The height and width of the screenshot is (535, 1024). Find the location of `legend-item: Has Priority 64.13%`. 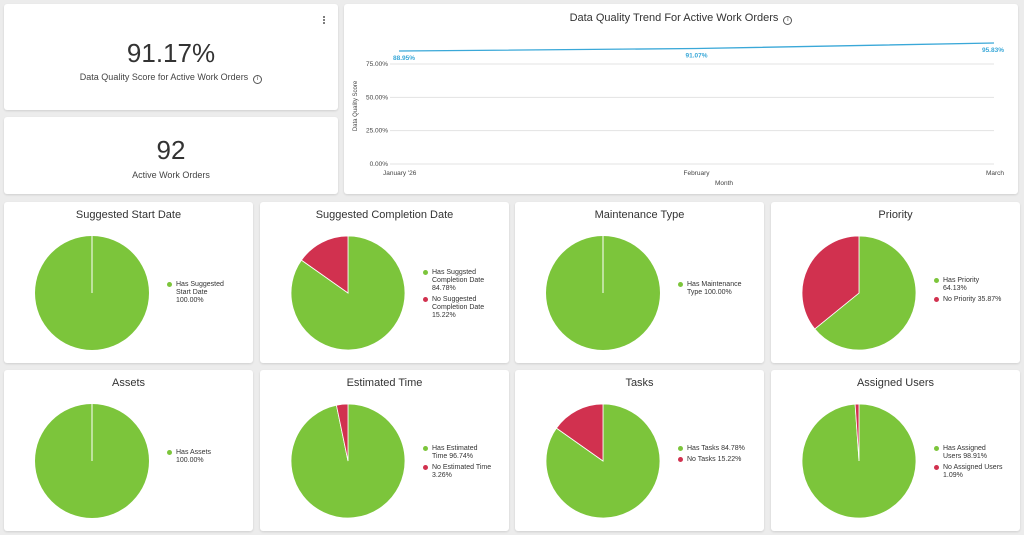

legend-item: Has Priority 64.13% is located at coordinates (968, 285).